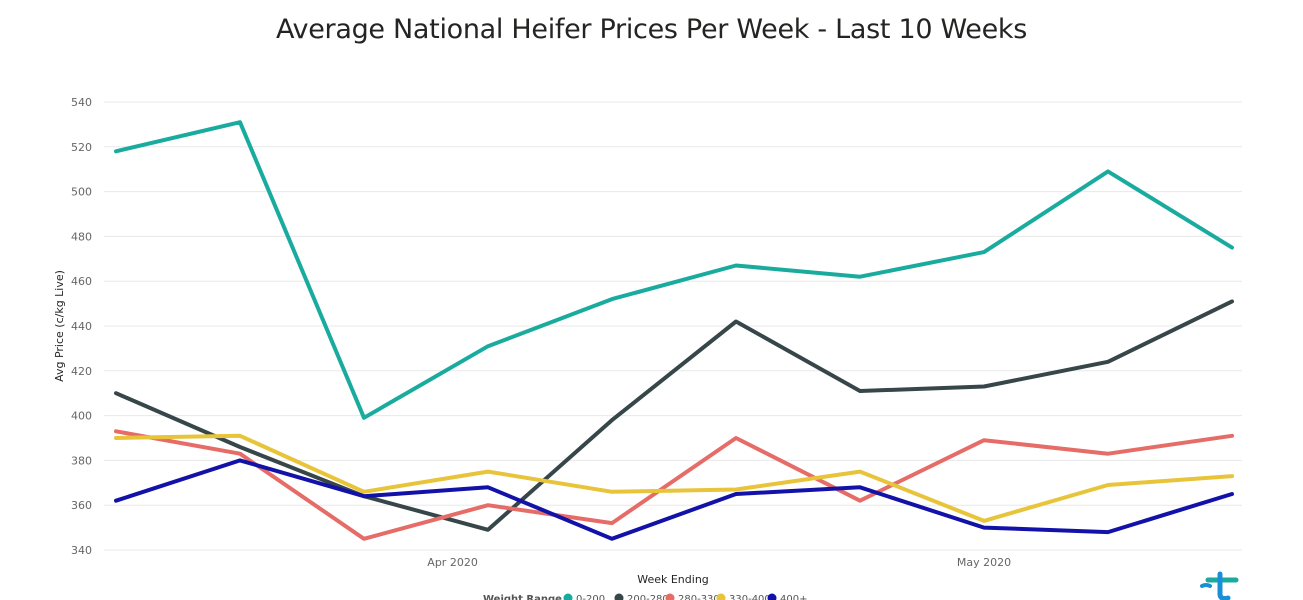 This screenshot has height=600, width=1303. I want to click on y-tick-label: 540, so click(81, 102).